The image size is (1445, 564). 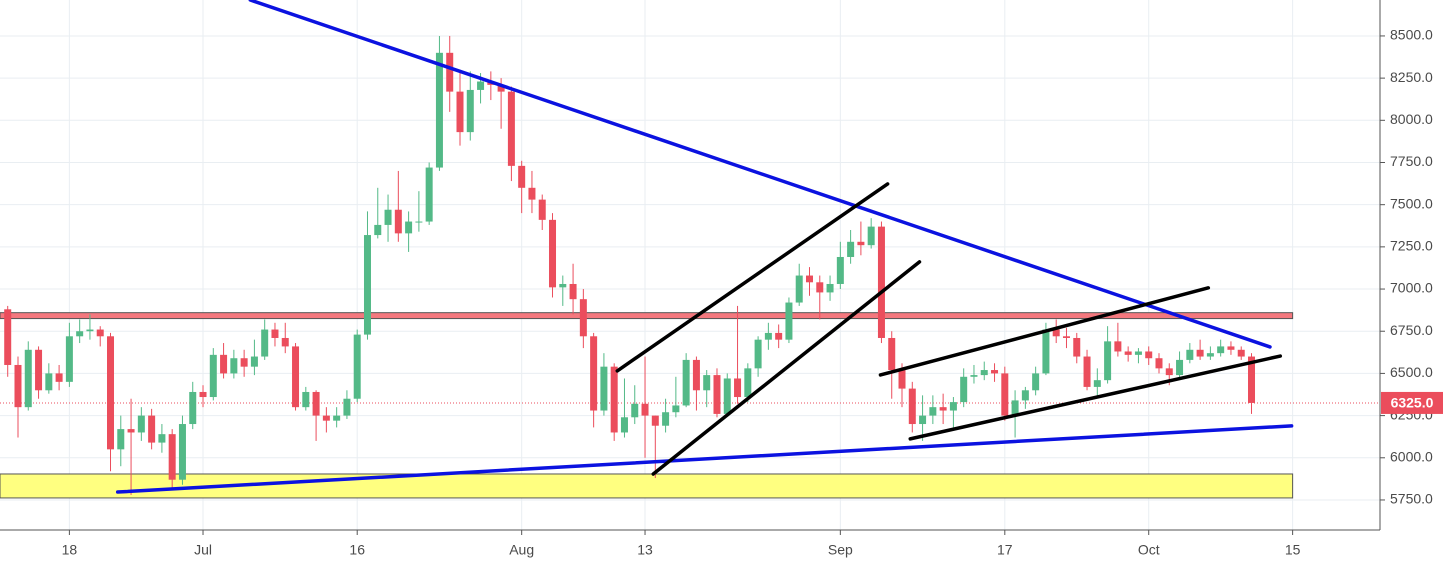 I want to click on x-tick-label: Sep, so click(x=840, y=550).